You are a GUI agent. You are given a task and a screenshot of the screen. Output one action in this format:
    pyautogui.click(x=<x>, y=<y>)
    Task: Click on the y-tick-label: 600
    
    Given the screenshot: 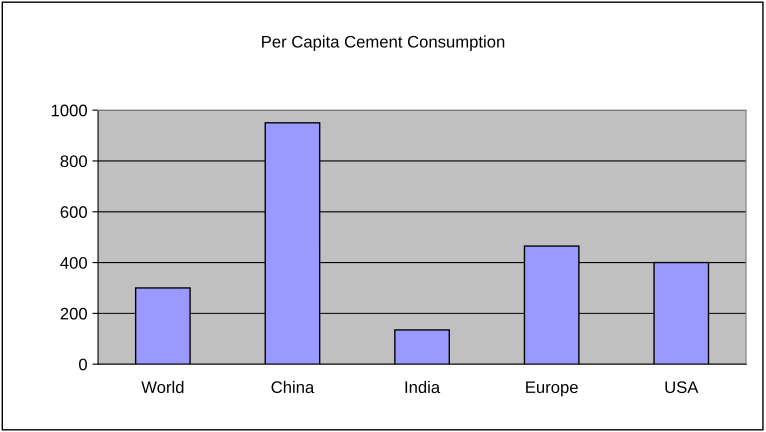 What is the action you would take?
    pyautogui.click(x=73, y=212)
    